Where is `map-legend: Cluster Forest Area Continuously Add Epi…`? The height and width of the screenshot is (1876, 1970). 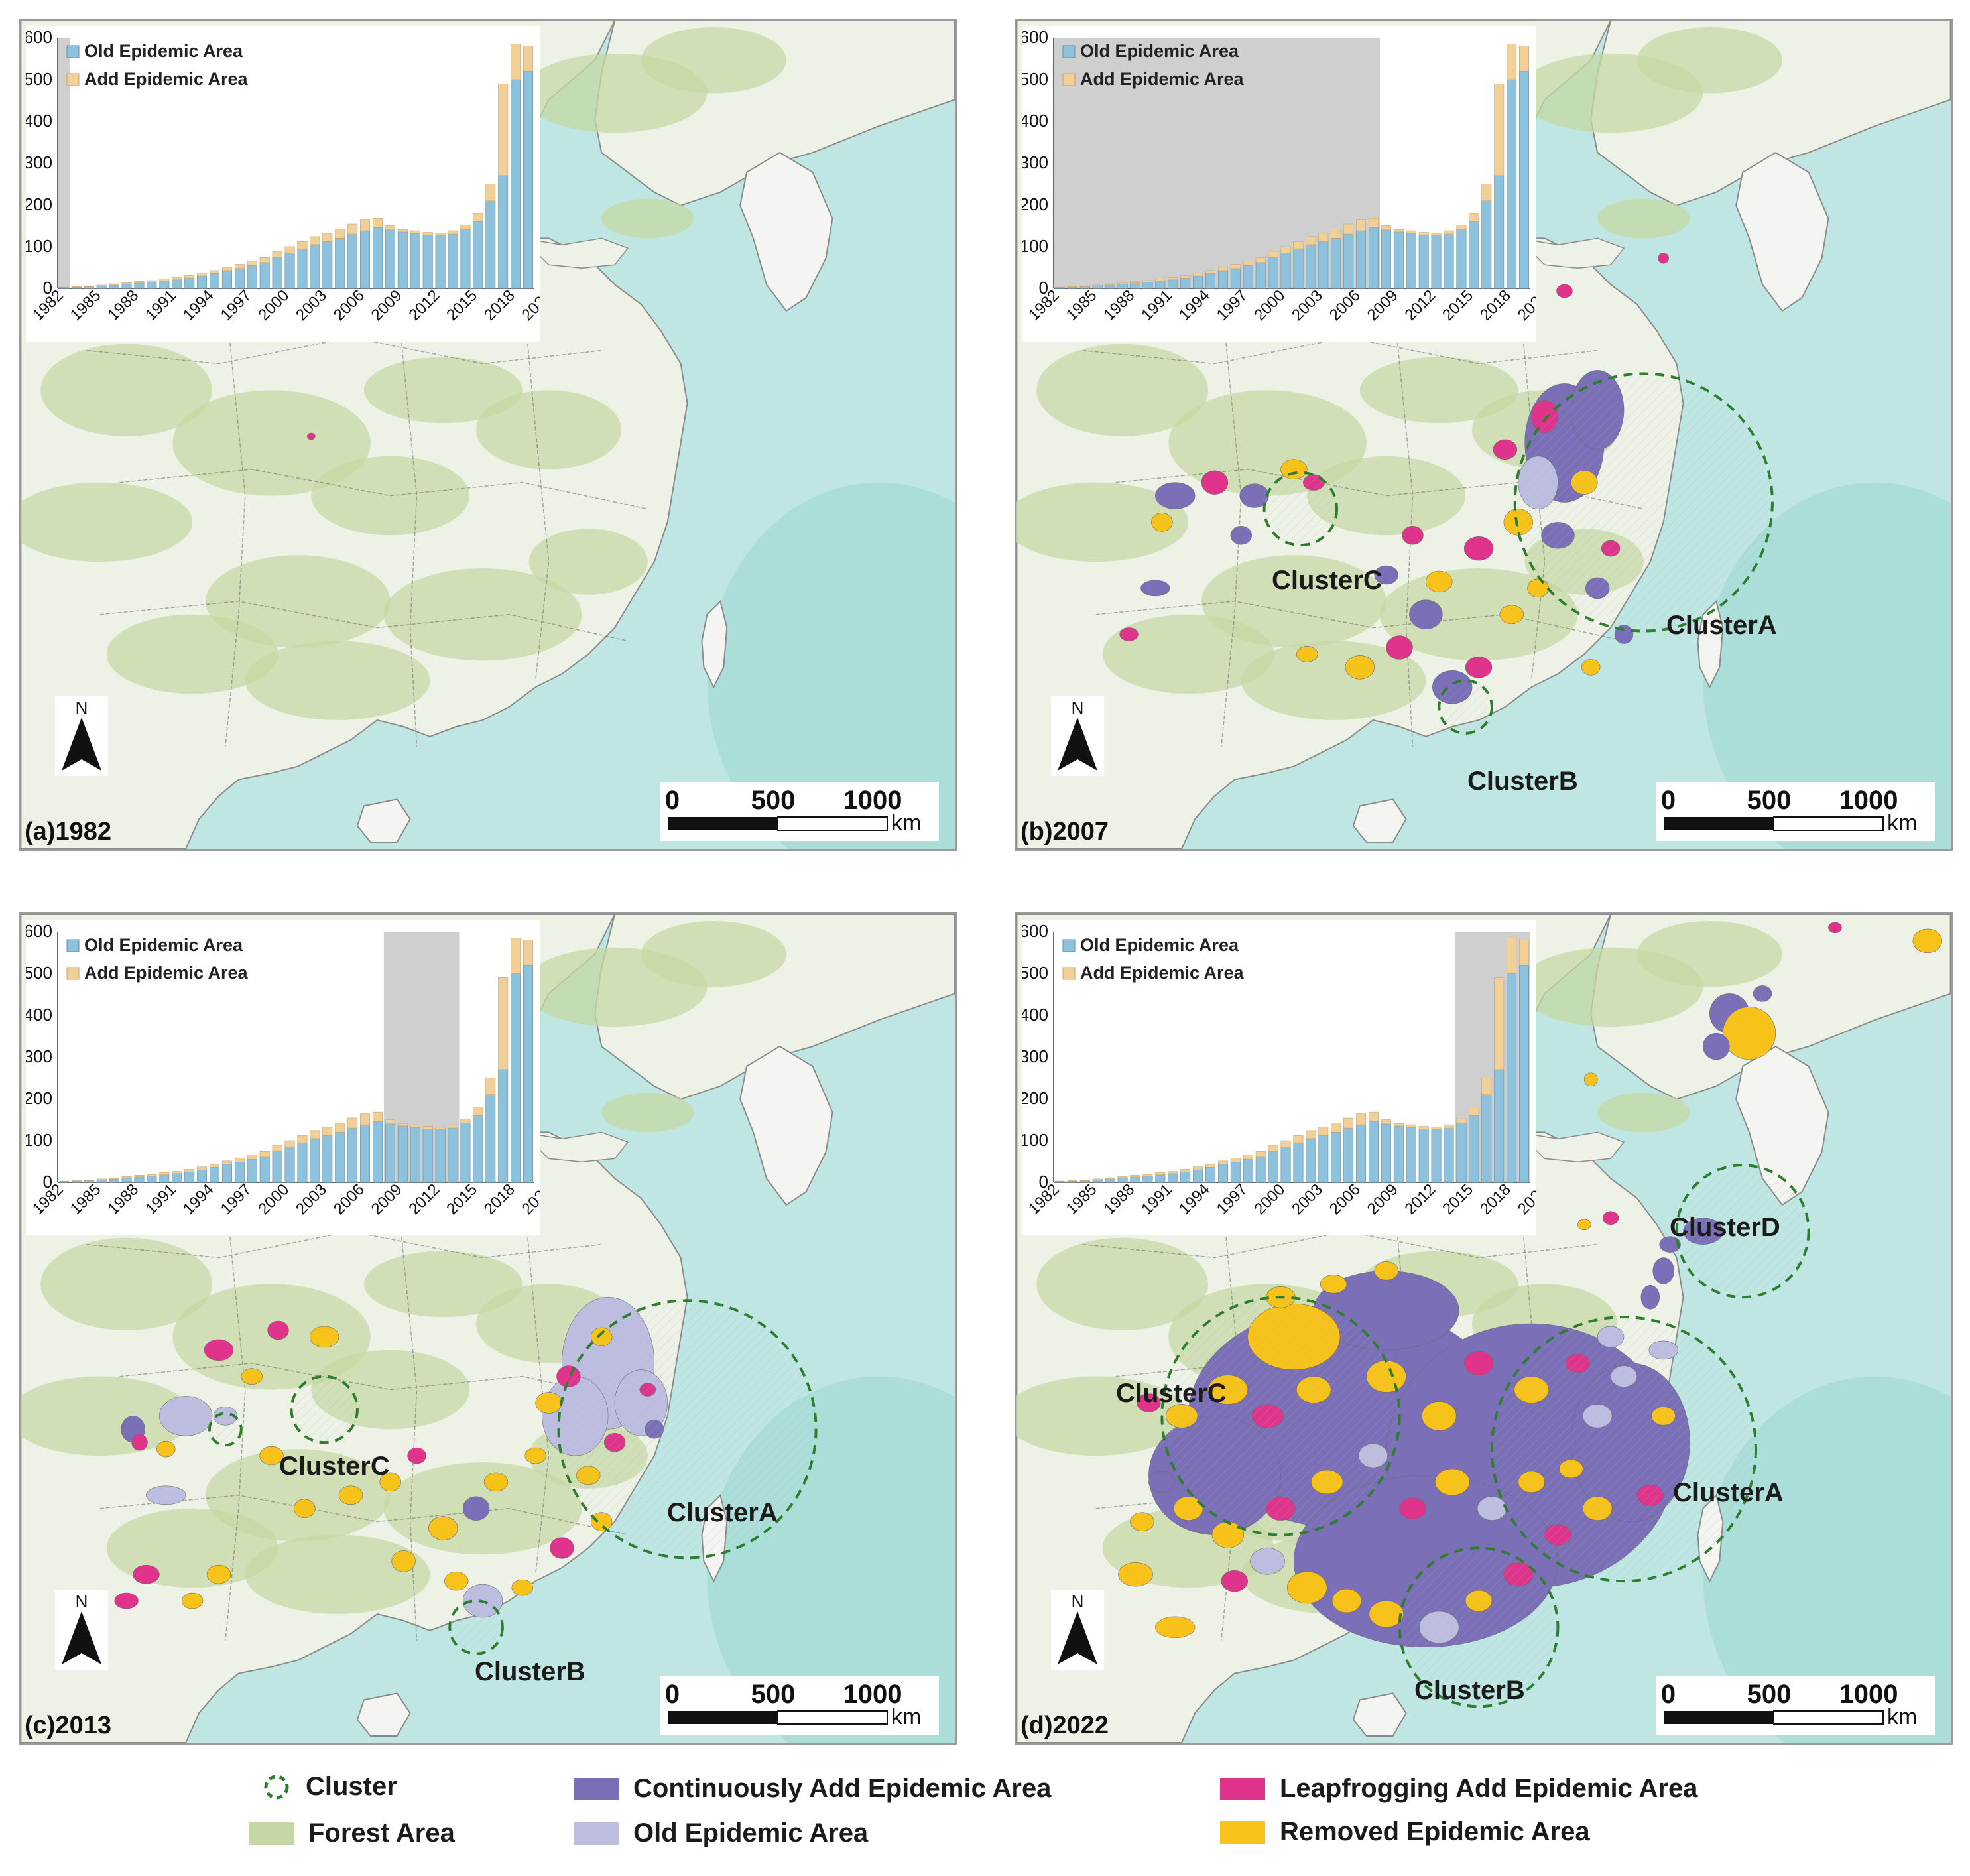
map-legend: Cluster Forest Area Continuously Add Epi… is located at coordinates (985, 1820).